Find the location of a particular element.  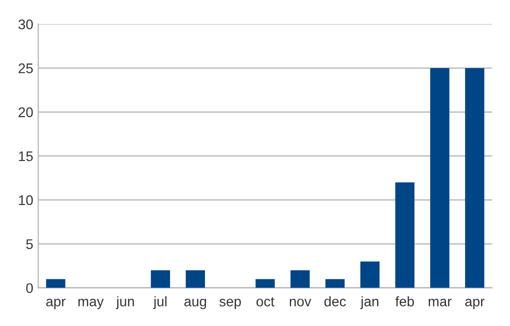

y-tick-label: 0 is located at coordinates (29, 288).